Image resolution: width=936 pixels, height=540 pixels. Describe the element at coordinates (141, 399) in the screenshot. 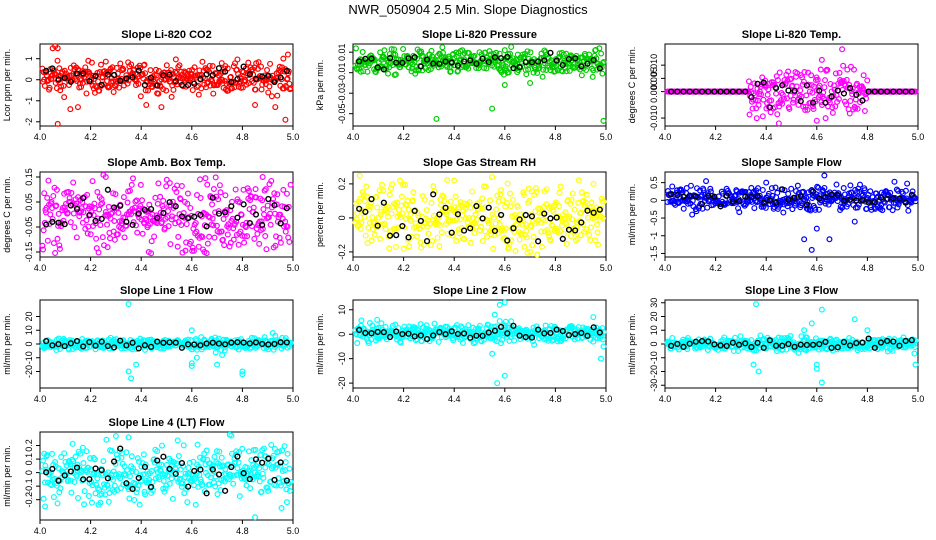

I see `x-tick-label: 4.4` at that location.